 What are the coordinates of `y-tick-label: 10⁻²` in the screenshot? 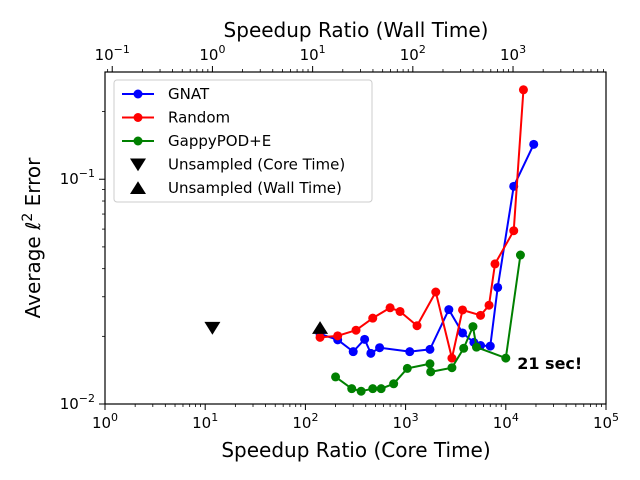 It's located at (77, 402).